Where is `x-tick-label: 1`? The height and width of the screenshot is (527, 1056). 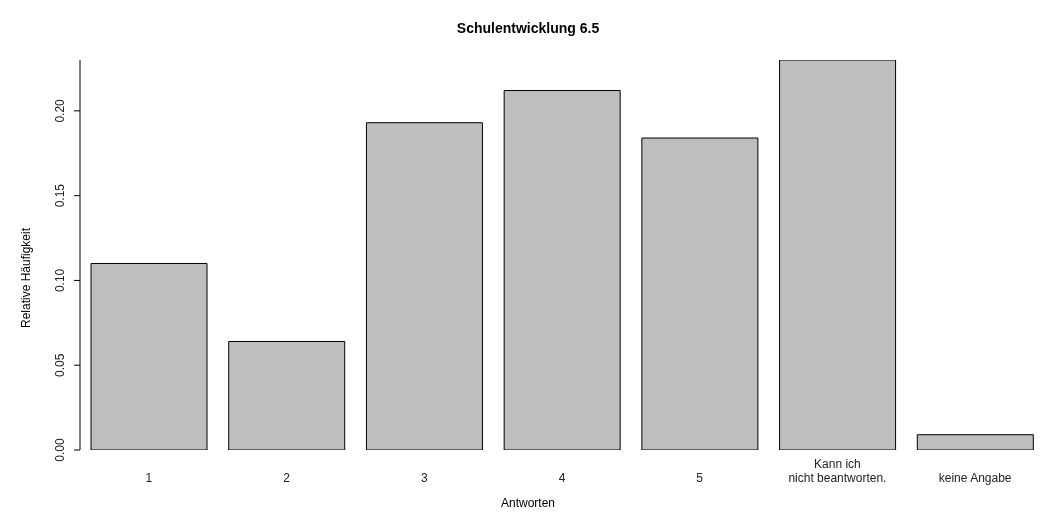 x-tick-label: 1 is located at coordinates (149, 478).